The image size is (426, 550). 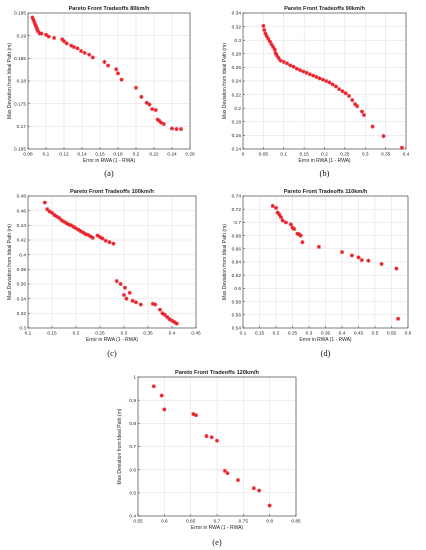 I want to click on x-tick-label: 0.75, so click(x=244, y=522).